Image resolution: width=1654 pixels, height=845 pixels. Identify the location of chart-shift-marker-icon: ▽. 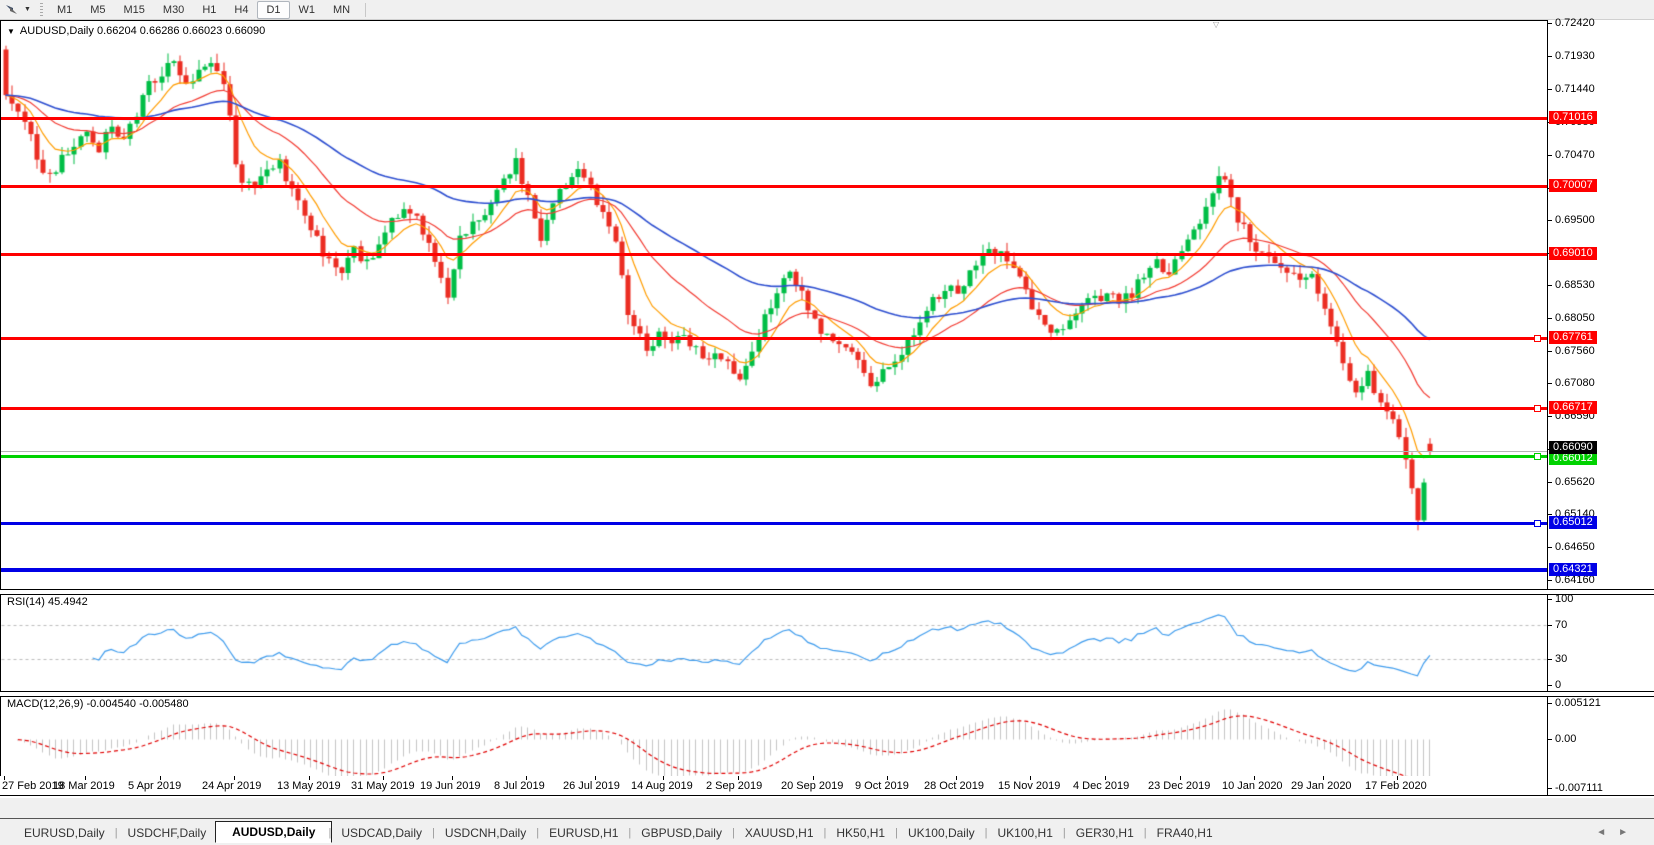
(1216, 24).